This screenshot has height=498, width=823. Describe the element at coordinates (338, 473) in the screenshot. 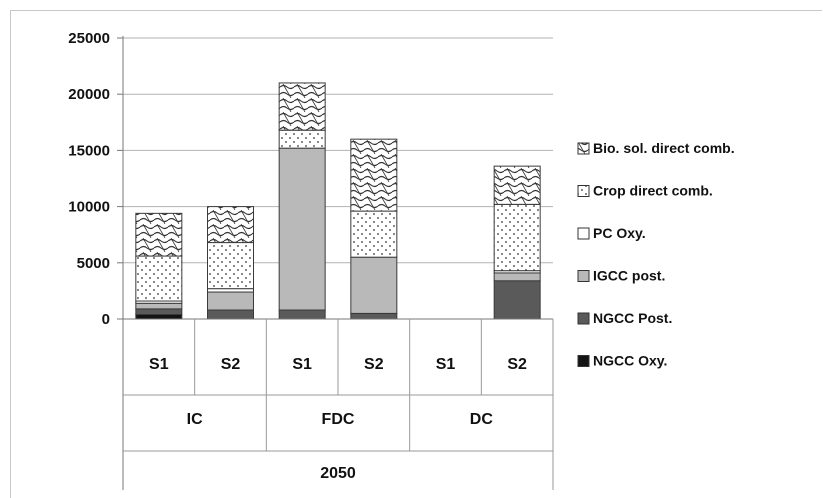

I see `year-label: 2050` at that location.